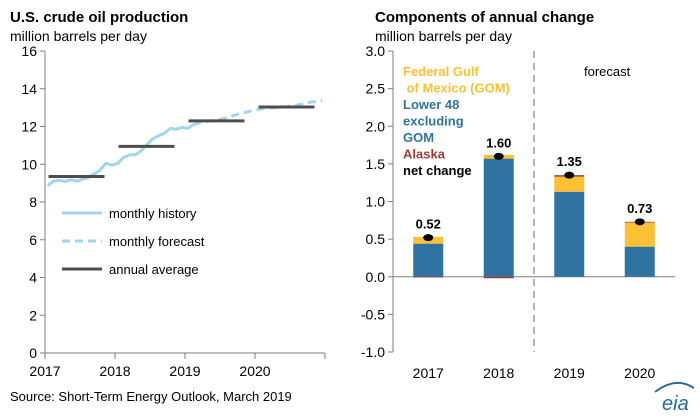 The image size is (700, 418). What do you see at coordinates (33, 353) in the screenshot?
I see `left-y-tick-label: 0` at bounding box center [33, 353].